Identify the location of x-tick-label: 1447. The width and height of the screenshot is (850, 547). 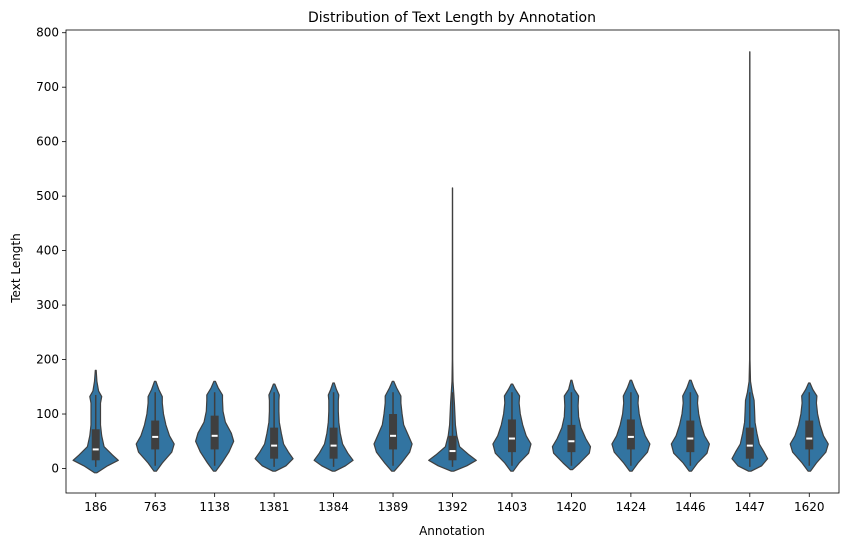
(750, 507).